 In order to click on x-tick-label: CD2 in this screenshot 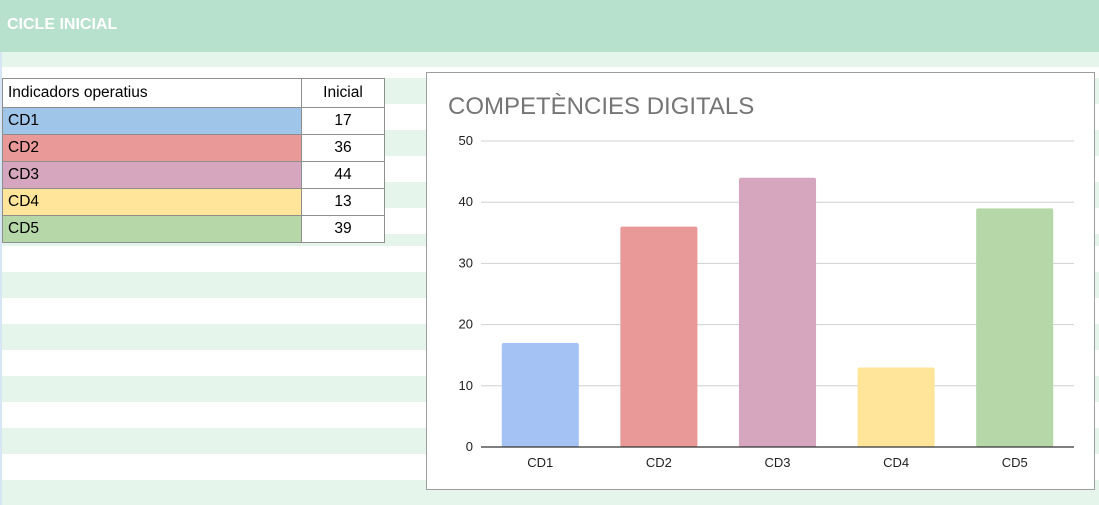, I will do `click(659, 462)`.